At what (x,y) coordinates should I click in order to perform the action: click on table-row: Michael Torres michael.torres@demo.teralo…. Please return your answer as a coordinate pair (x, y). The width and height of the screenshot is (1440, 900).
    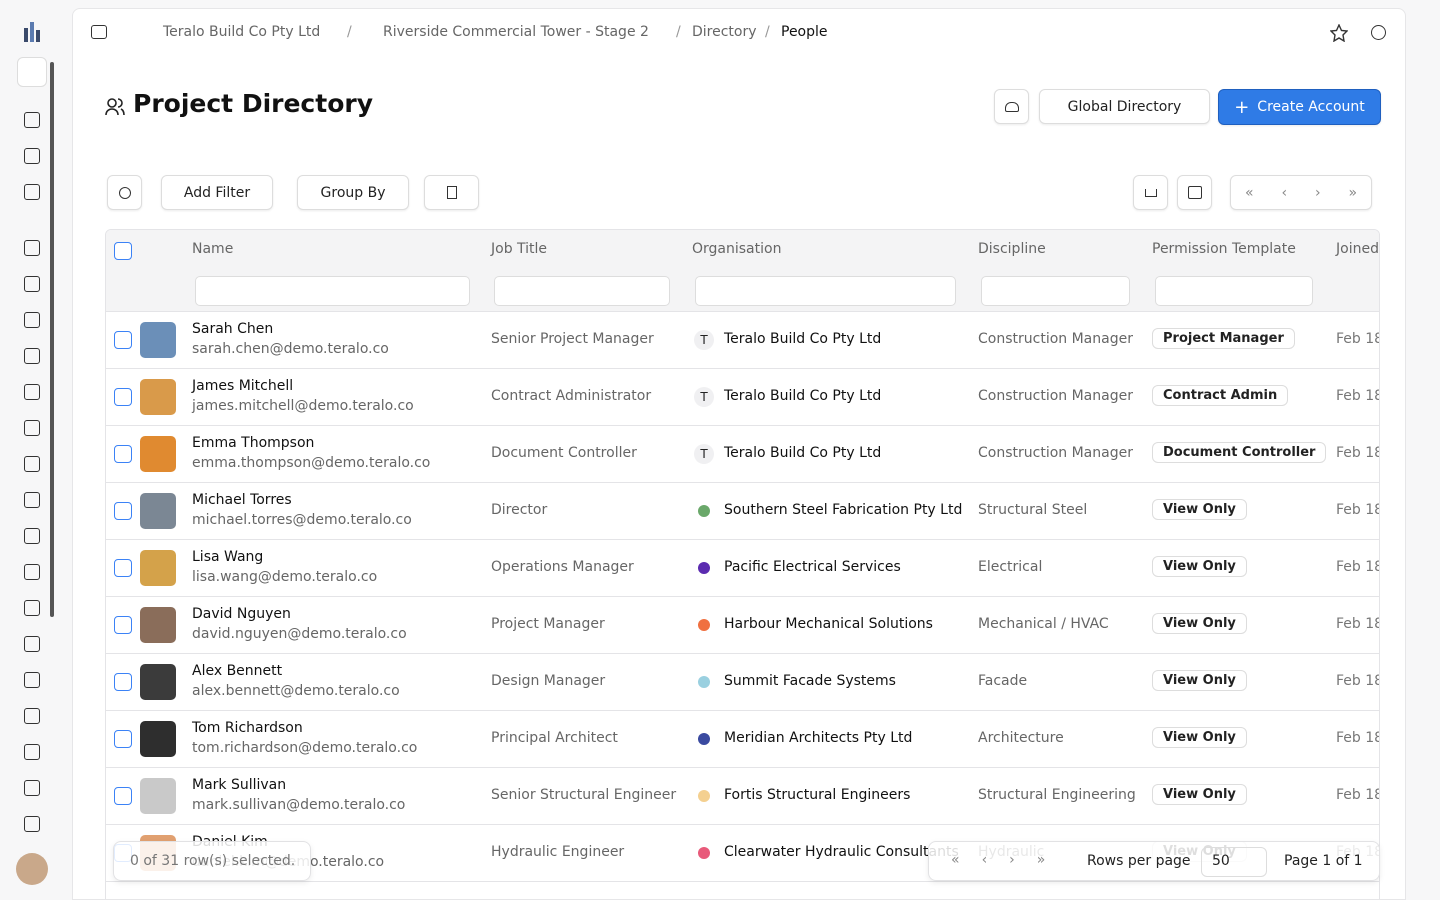
    Looking at the image, I should click on (742, 511).